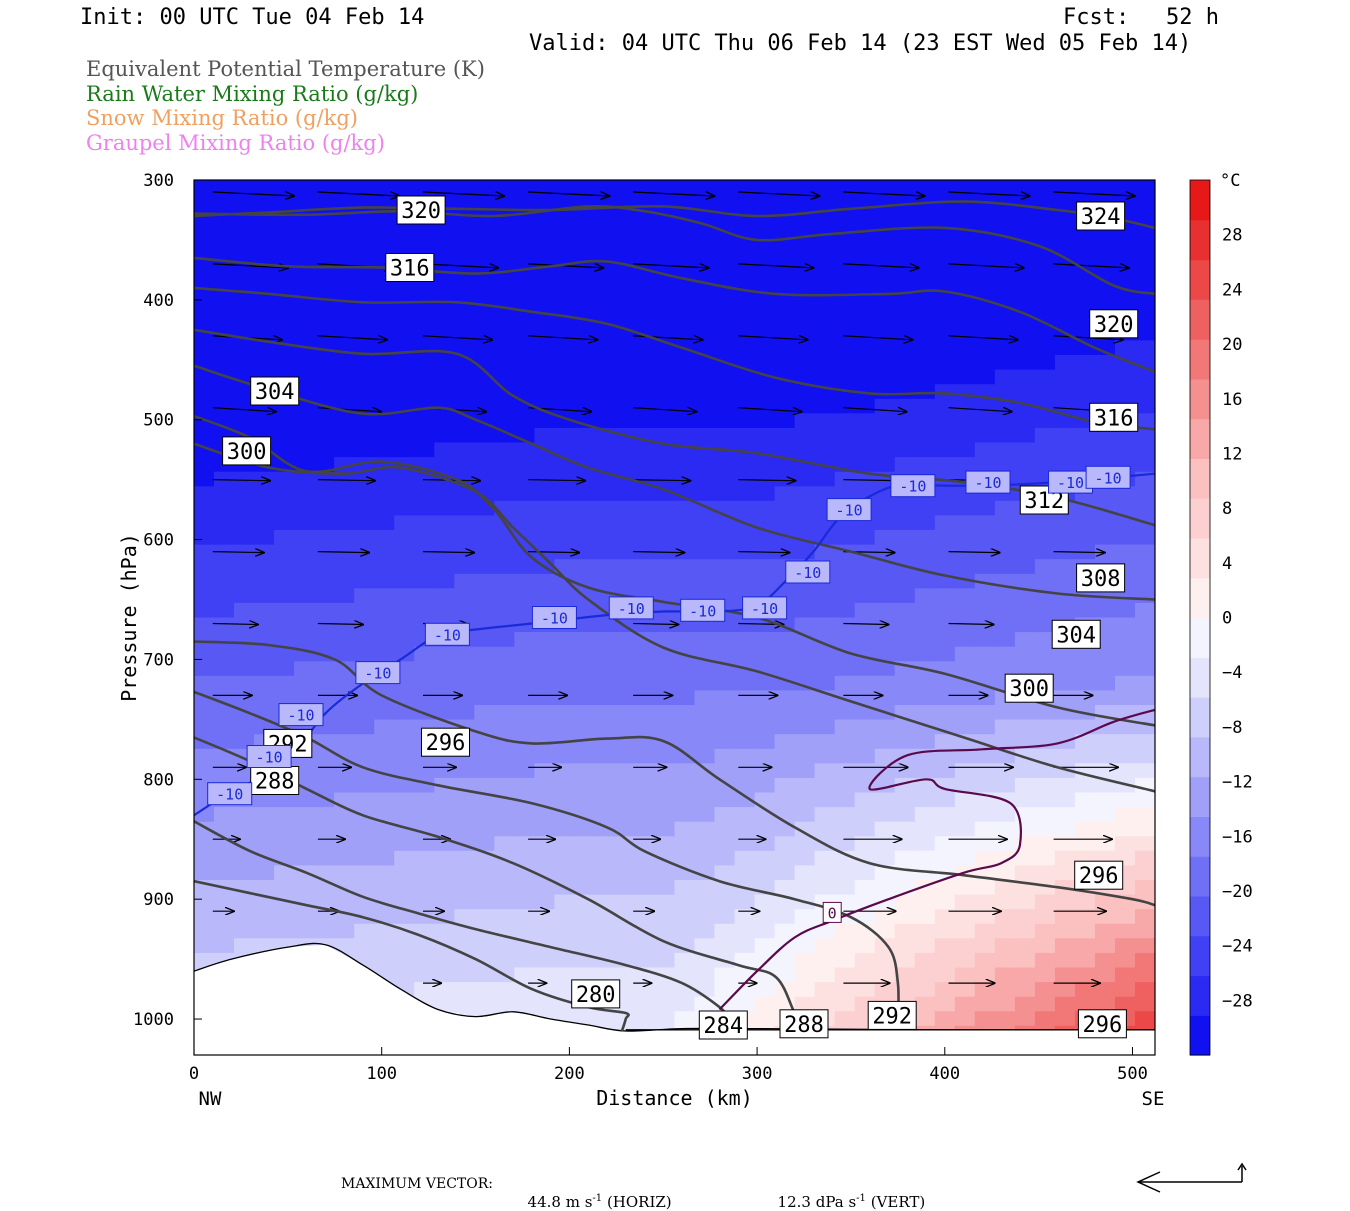 The width and height of the screenshot is (1350, 1211). Describe the element at coordinates (880, 265) in the screenshot. I see `wind-vector` at that location.